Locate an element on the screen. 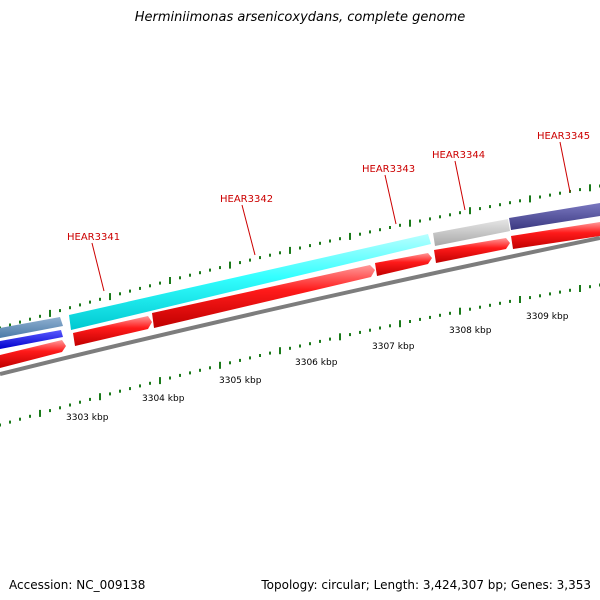 The width and height of the screenshot is (600, 600). gene-feature-hear3344 is located at coordinates (471, 232).